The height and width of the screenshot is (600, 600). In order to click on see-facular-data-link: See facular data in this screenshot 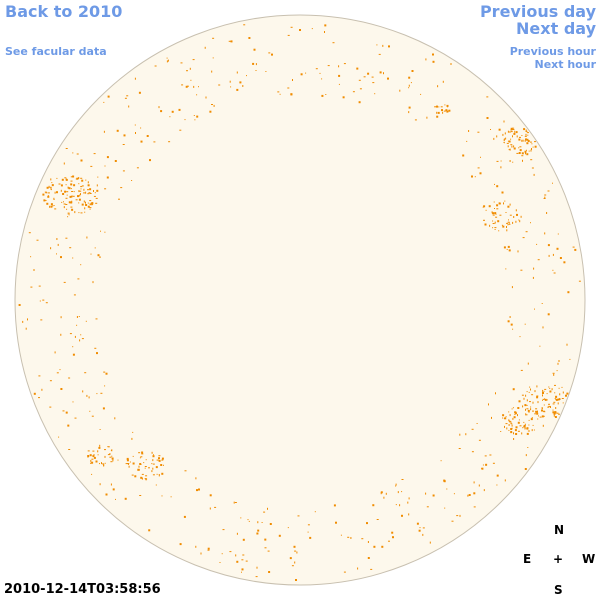, I will do `click(56, 51)`.